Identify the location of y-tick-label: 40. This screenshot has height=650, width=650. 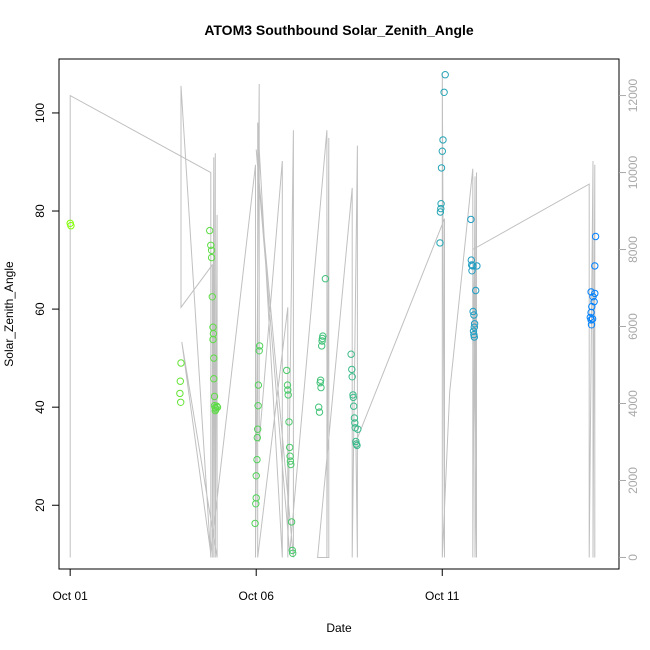
(40, 407).